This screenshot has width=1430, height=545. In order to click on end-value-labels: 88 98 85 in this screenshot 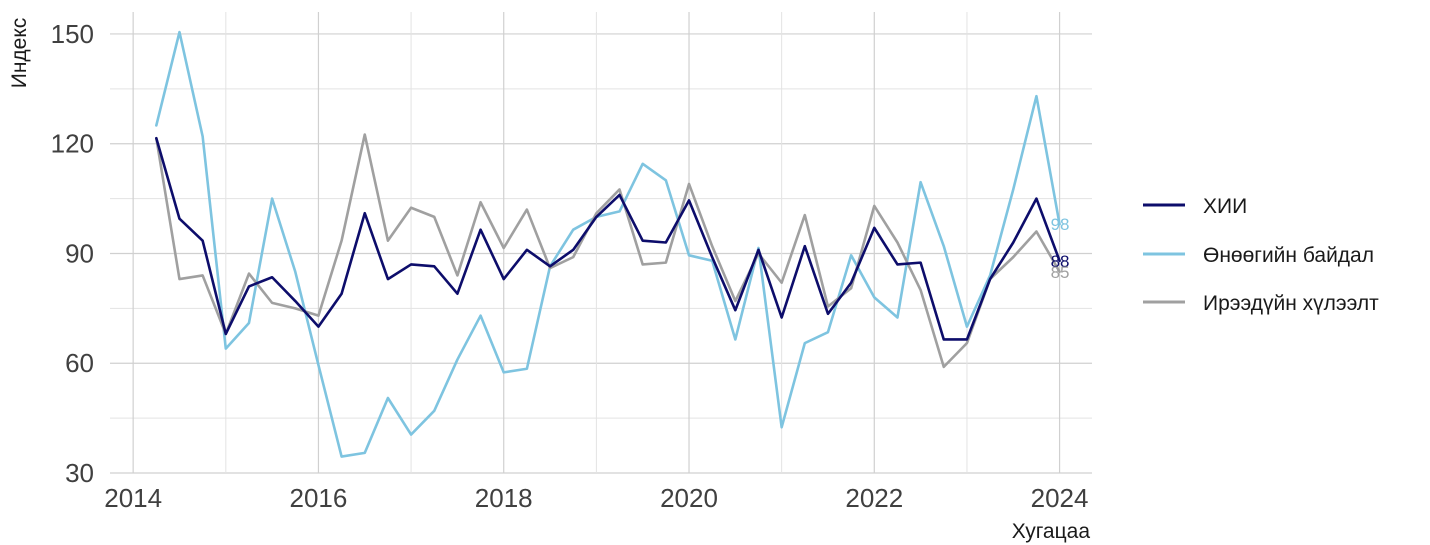, I will do `click(1060, 248)`.